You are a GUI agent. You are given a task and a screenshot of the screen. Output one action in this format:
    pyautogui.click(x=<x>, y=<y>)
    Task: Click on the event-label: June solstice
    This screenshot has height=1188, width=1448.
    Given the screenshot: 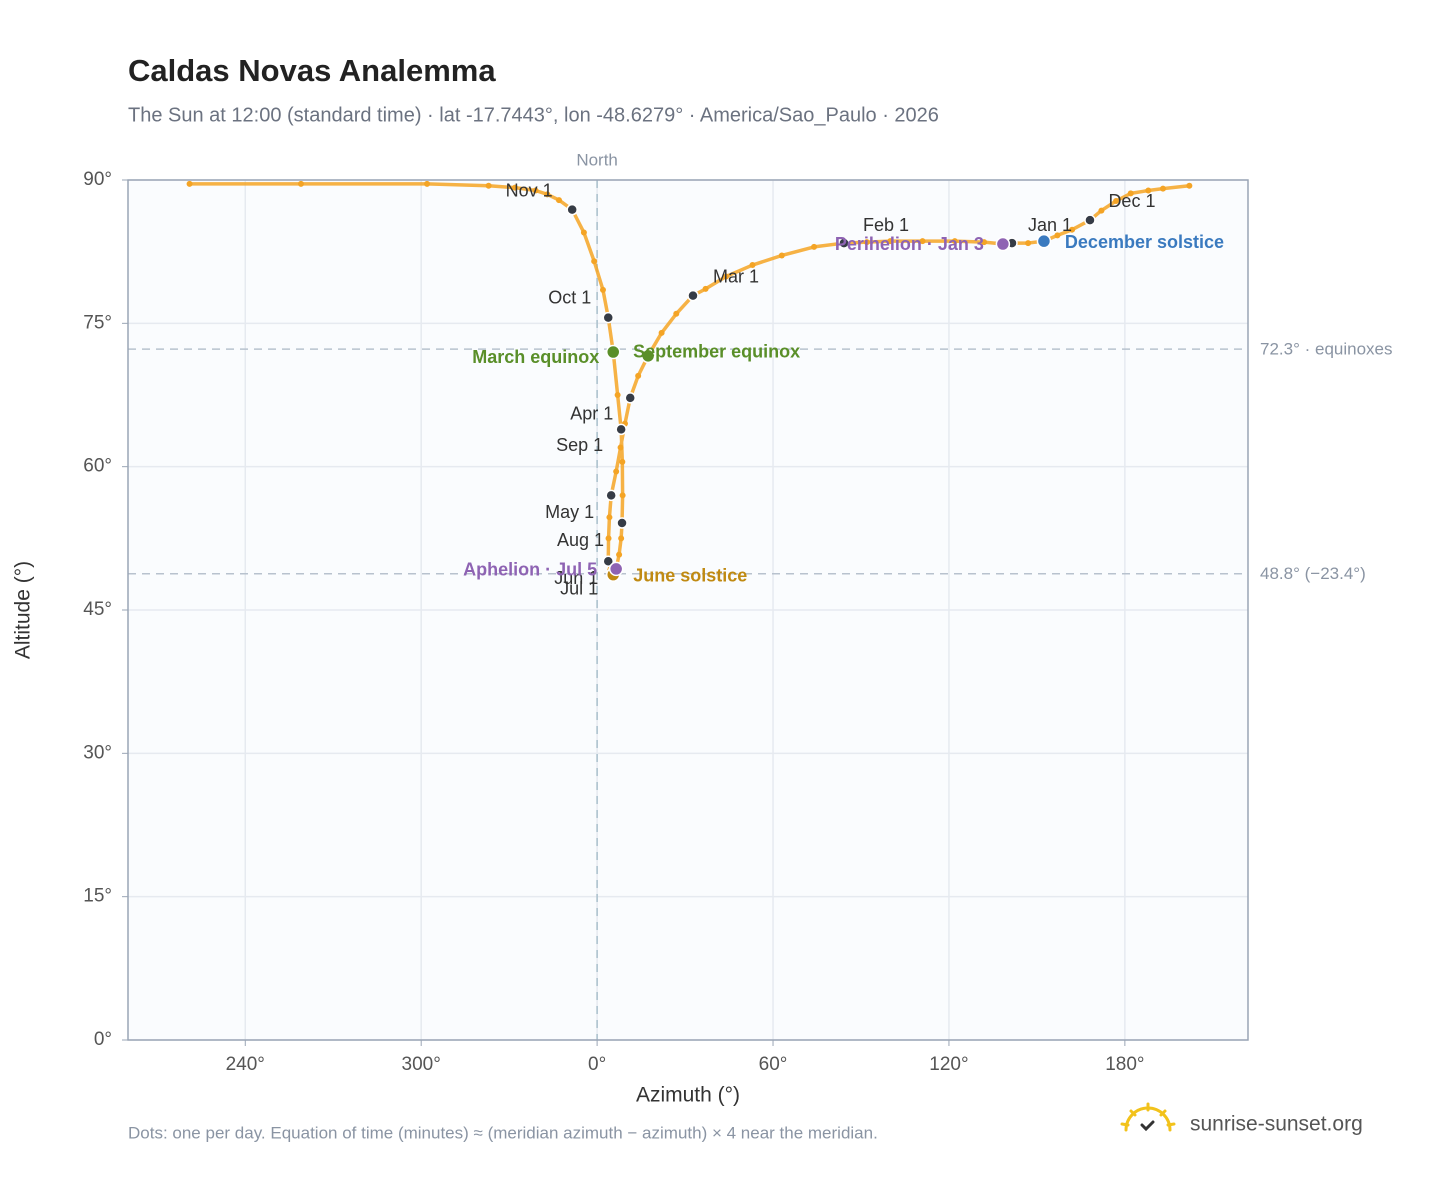 What is the action you would take?
    pyautogui.click(x=690, y=575)
    